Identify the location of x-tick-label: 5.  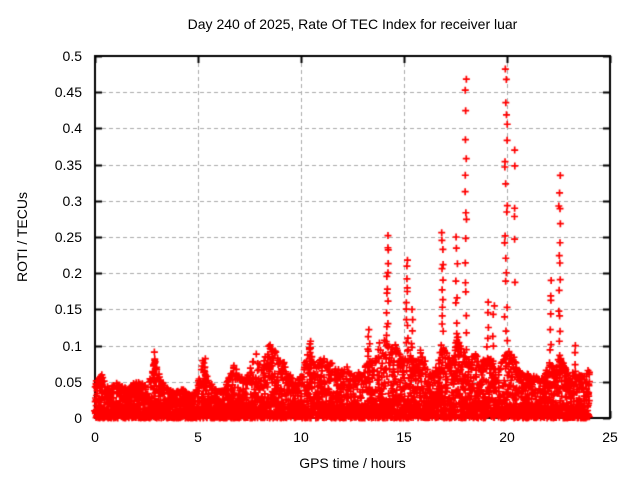
(198, 437).